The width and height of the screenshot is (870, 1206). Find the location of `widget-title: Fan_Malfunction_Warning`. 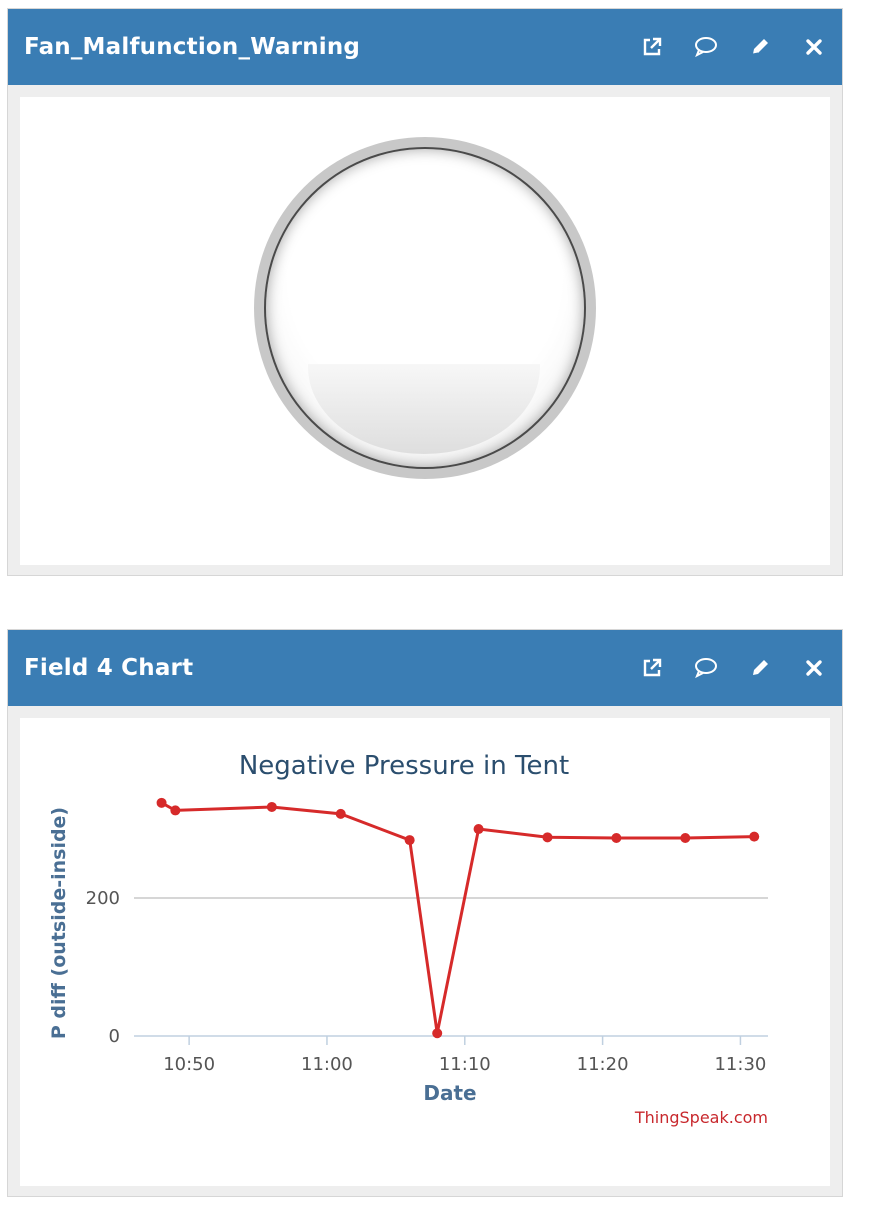

widget-title: Fan_Malfunction_Warning is located at coordinates (192, 47).